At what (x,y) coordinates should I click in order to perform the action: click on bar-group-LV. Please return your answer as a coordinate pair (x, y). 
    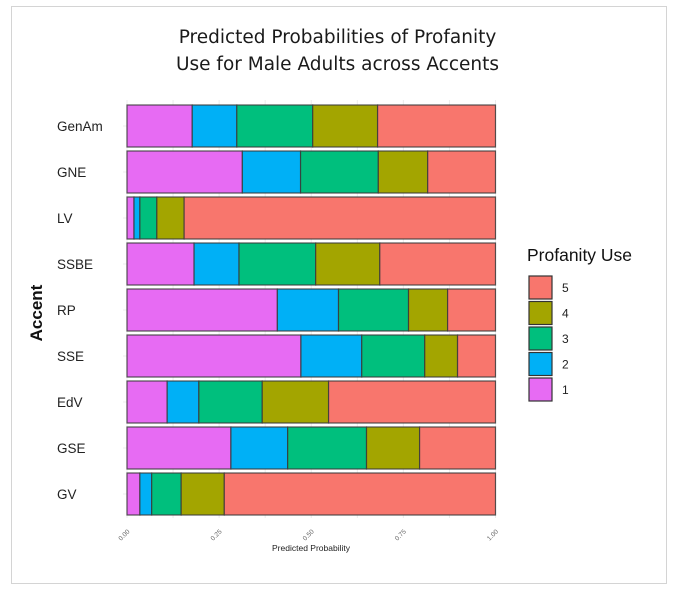
    Looking at the image, I should click on (311, 218).